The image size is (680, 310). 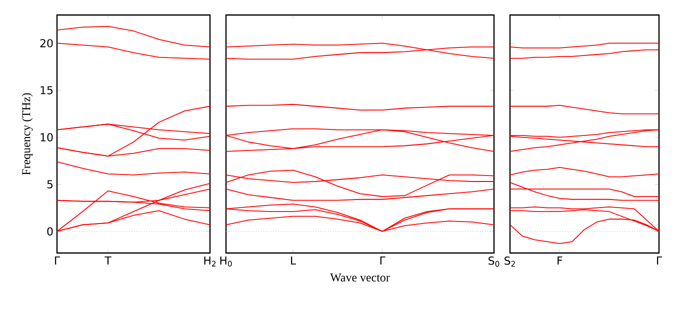 What do you see at coordinates (50, 184) in the screenshot?
I see `y-tick-label: 5` at bounding box center [50, 184].